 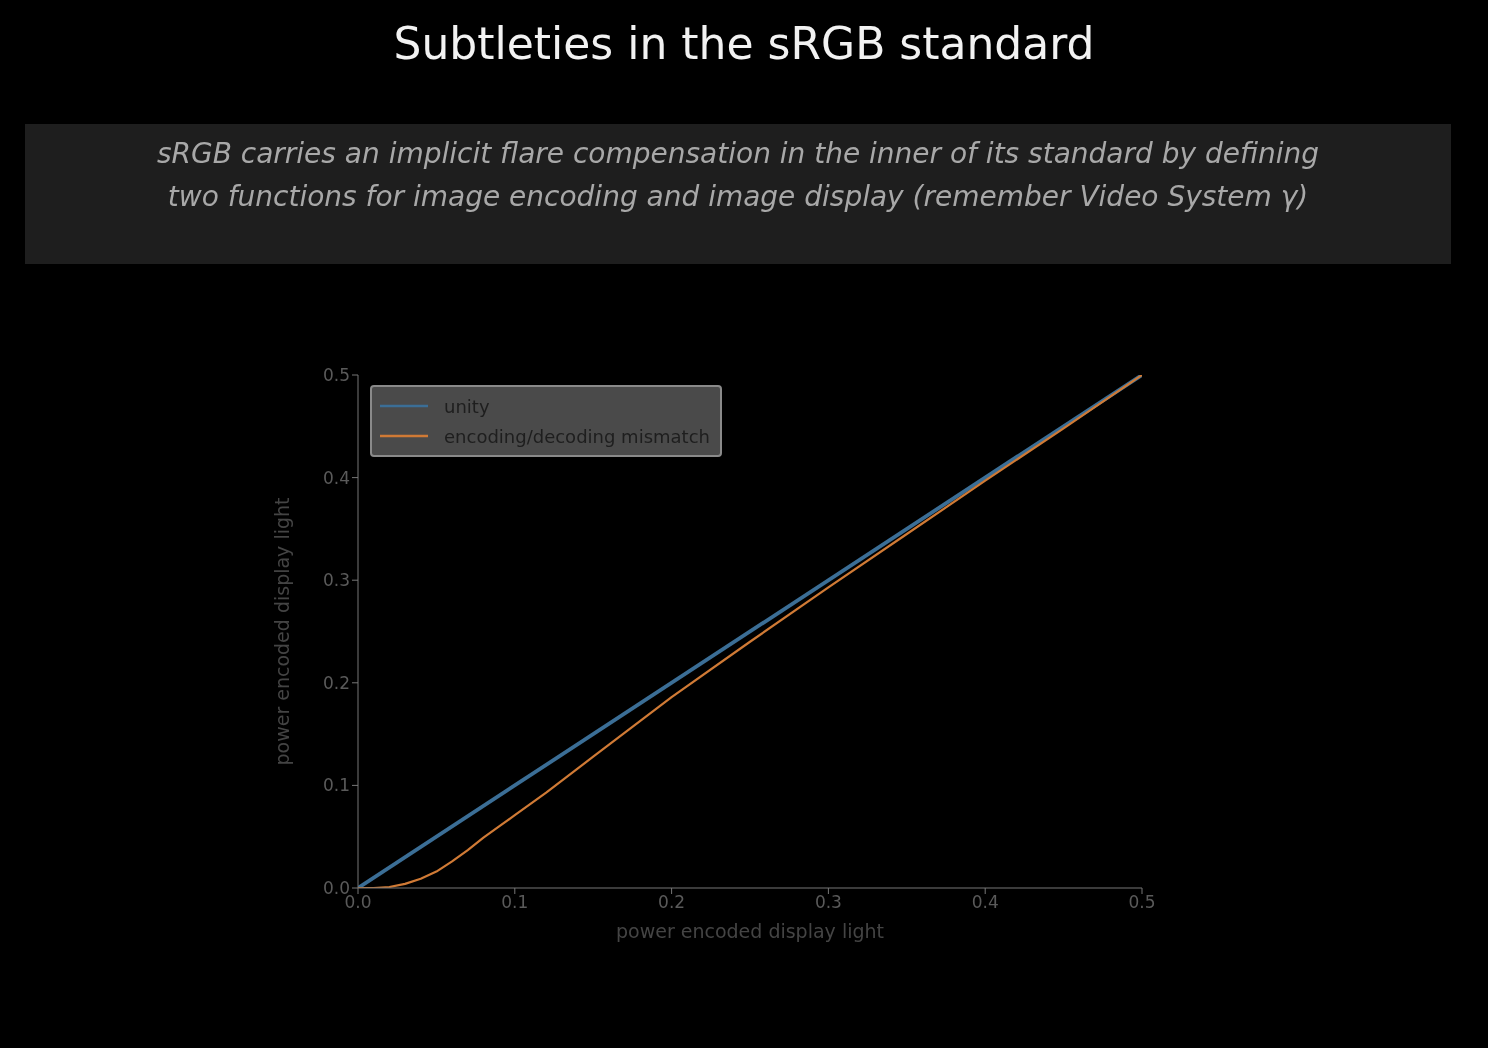 What do you see at coordinates (672, 902) in the screenshot?
I see `x-tick-label: 0.2` at bounding box center [672, 902].